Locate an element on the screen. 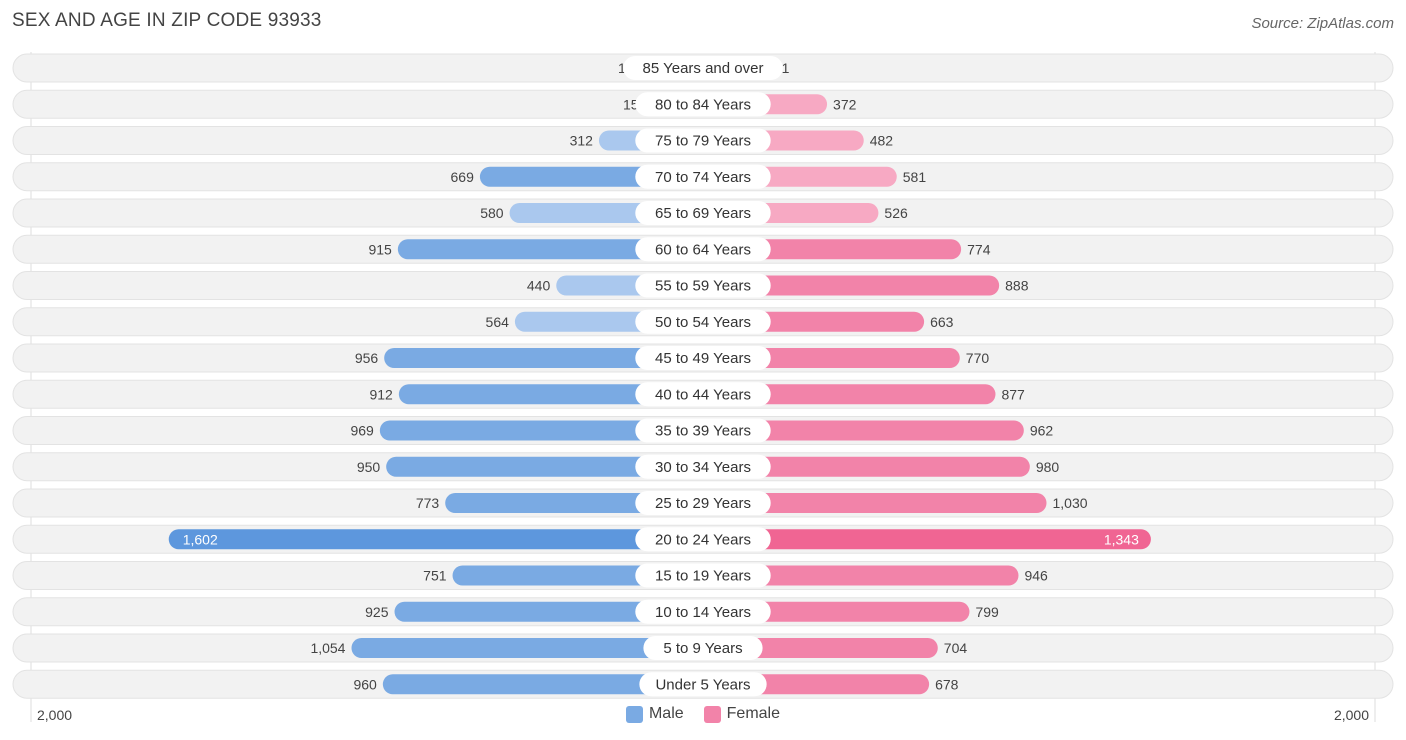 The height and width of the screenshot is (740, 1406). category-label: 85 Years and over is located at coordinates (703, 68).